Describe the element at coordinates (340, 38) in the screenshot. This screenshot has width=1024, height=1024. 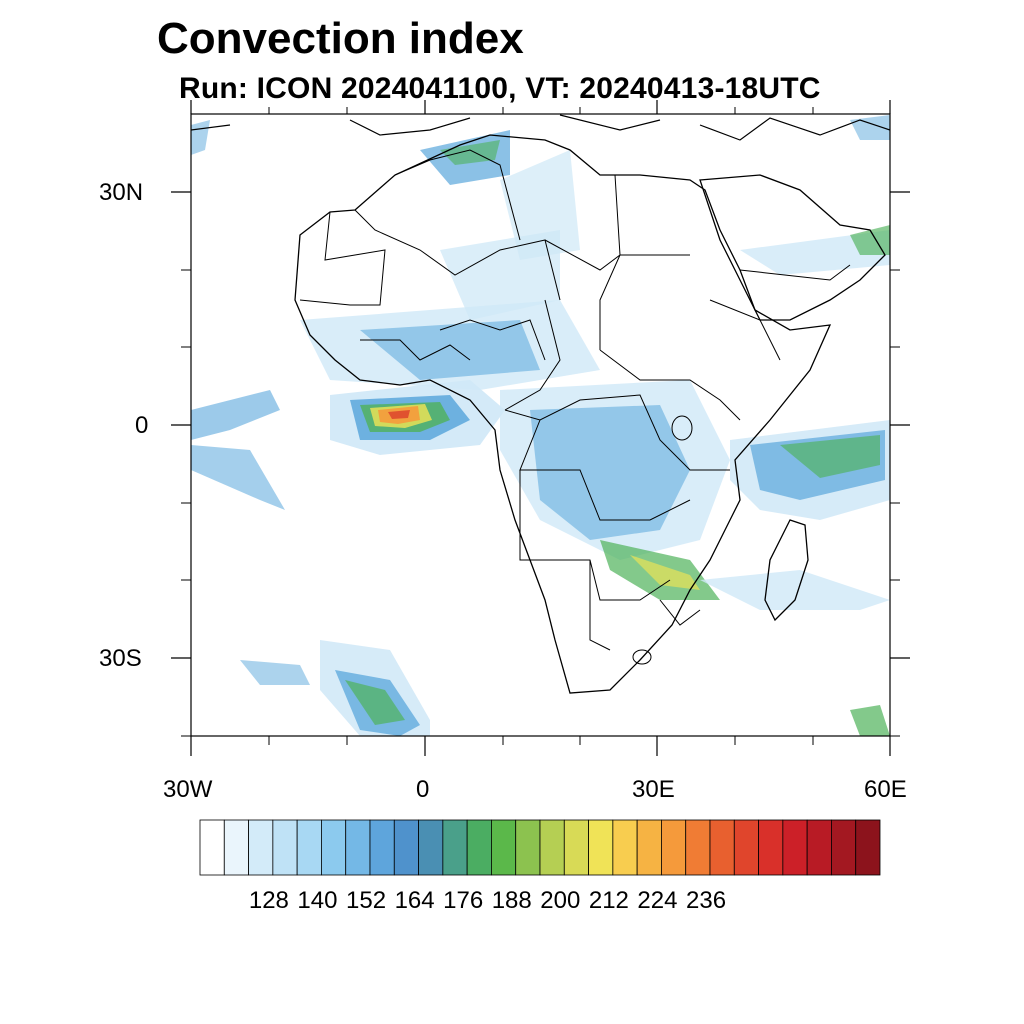
I see `plot-title: Convection index` at that location.